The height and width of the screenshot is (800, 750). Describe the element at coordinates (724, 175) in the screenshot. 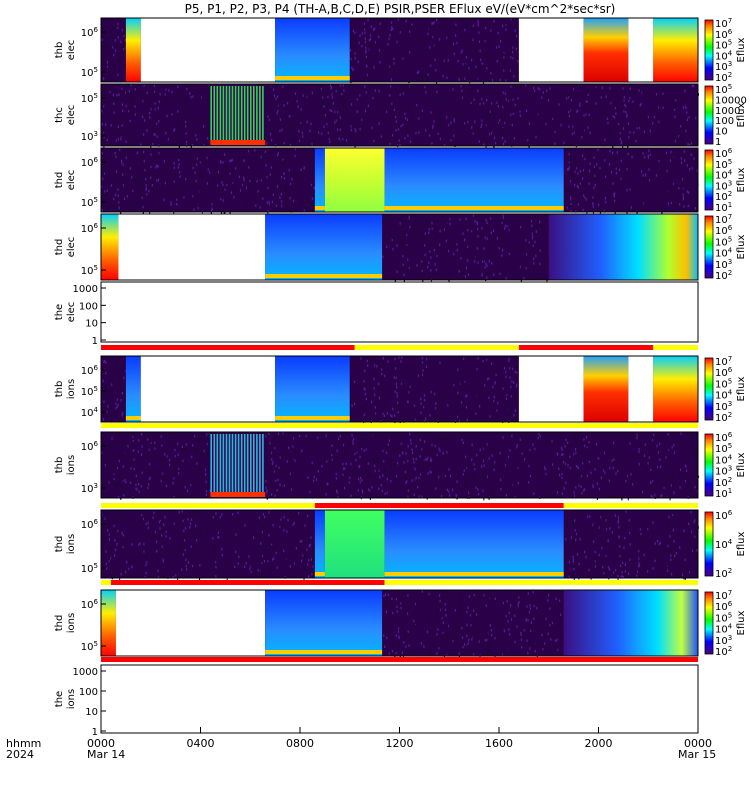

I see `colorbar-tick-label: 104` at that location.